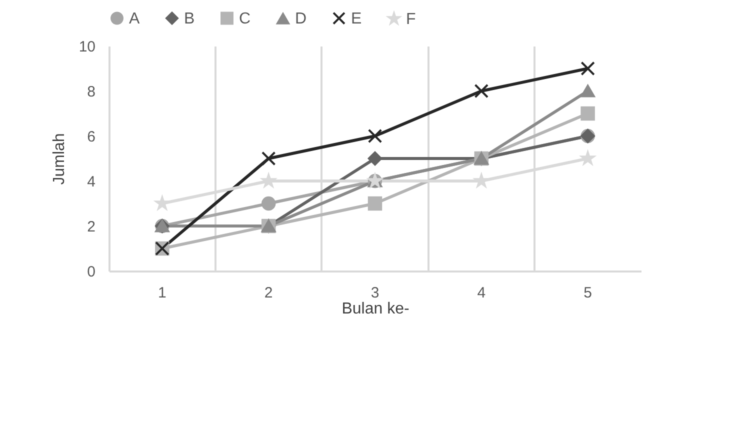 Image resolution: width=736 pixels, height=421 pixels. What do you see at coordinates (375, 293) in the screenshot?
I see `x-tick-label: 3` at bounding box center [375, 293].